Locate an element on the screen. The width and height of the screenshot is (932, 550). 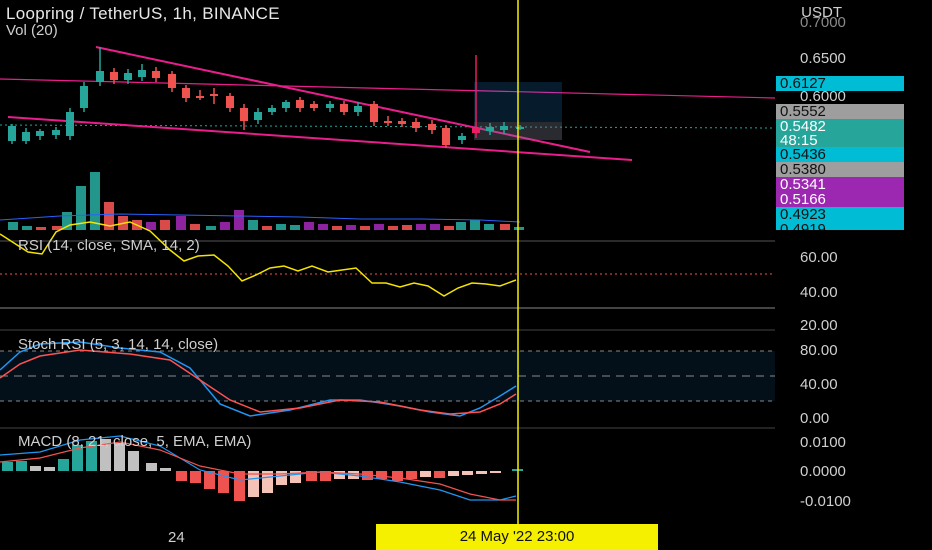
price-tick-0700: 0.7000 is located at coordinates (823, 22).